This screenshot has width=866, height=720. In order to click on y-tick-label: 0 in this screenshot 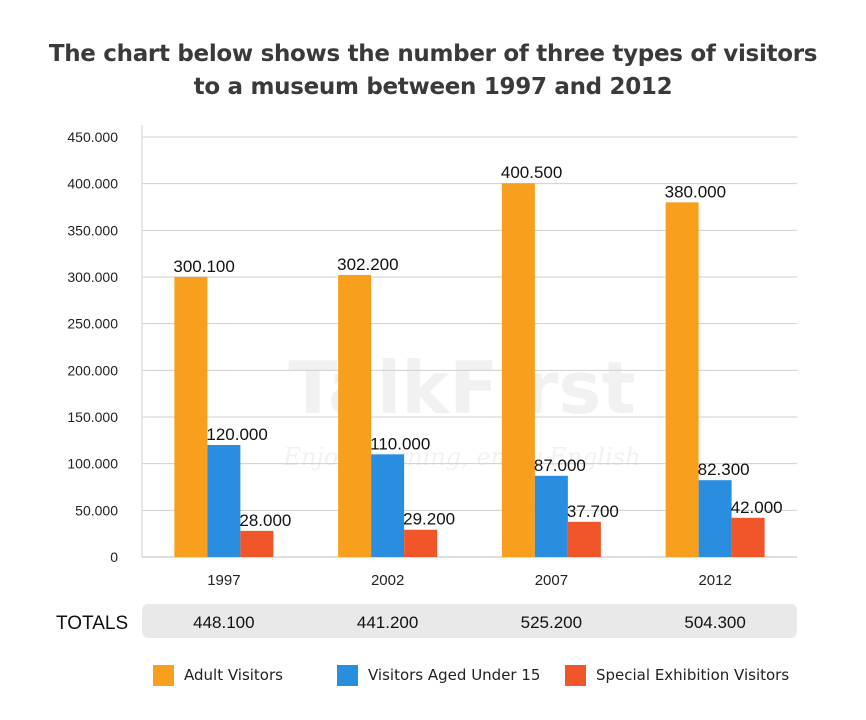, I will do `click(114, 557)`.